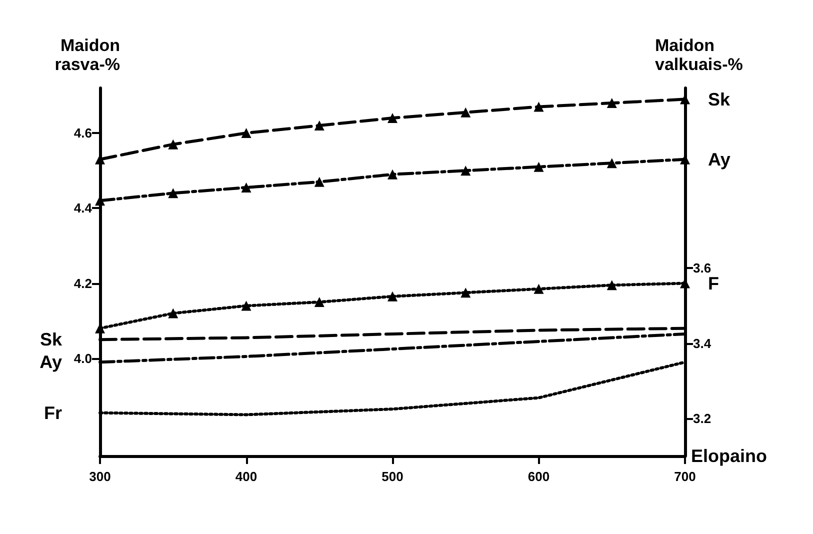 The width and height of the screenshot is (813, 534). I want to click on y2-tick-label: 3.4, so click(702, 343).